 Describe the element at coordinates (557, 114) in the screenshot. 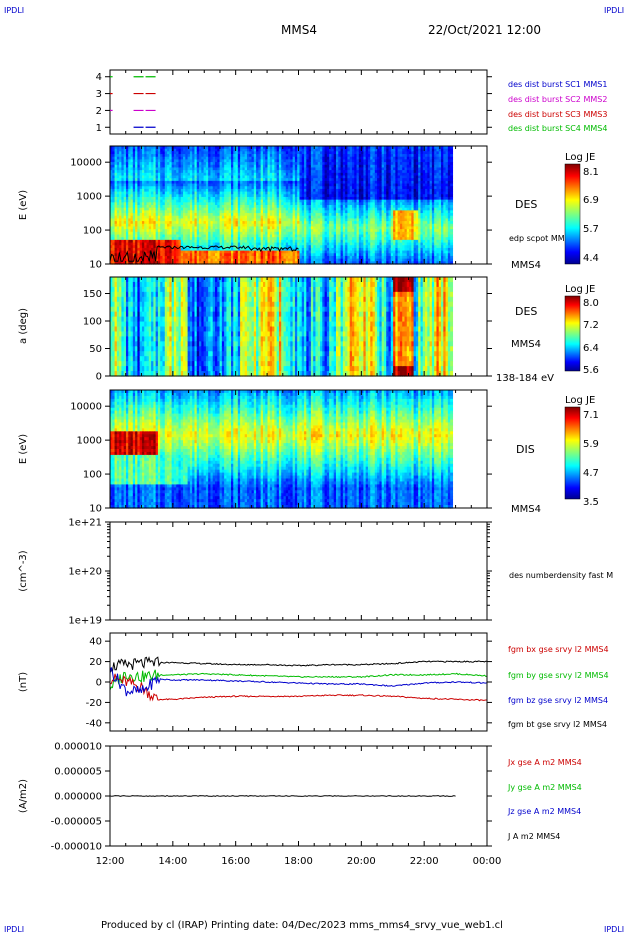

I see `status-legend-mms3: des dist burst SC3 MMS3` at that location.